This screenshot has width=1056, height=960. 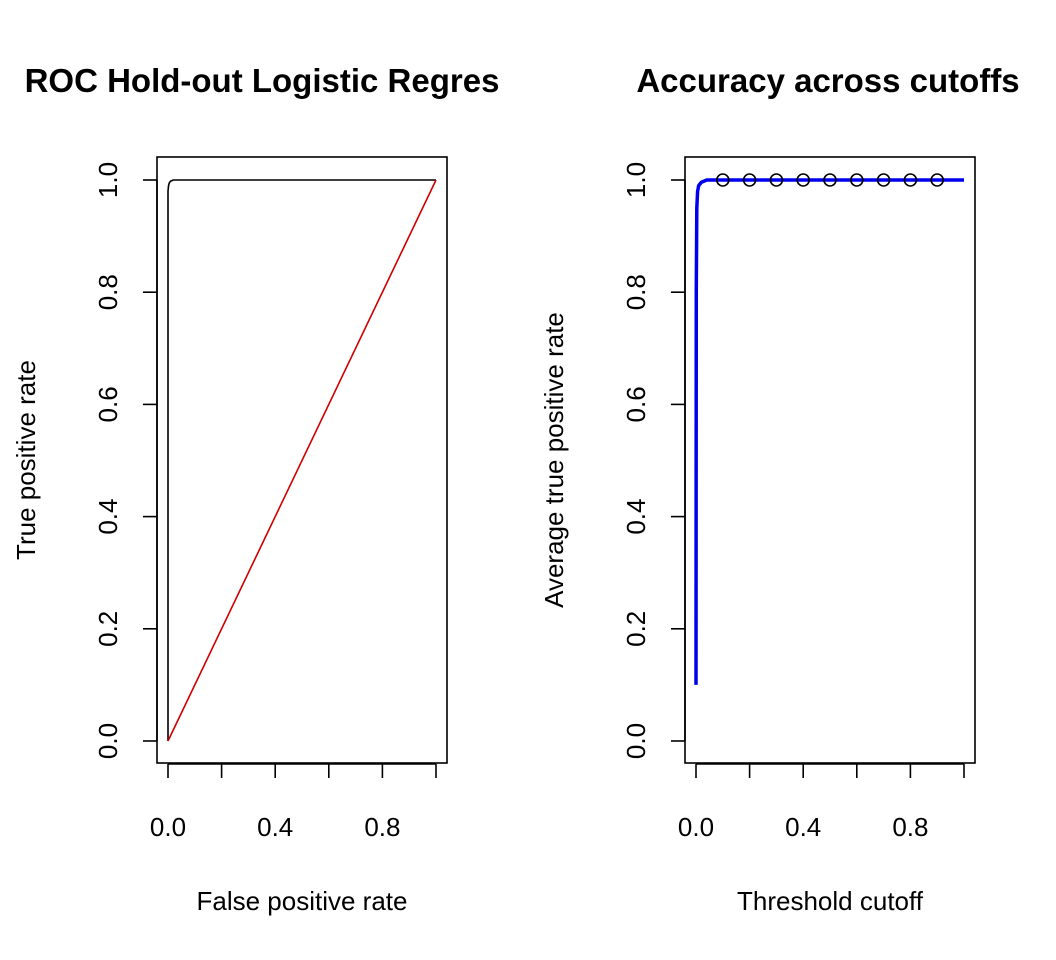 I want to click on roc-title: ROC Hold-out Logistic Regres, so click(x=262, y=80).